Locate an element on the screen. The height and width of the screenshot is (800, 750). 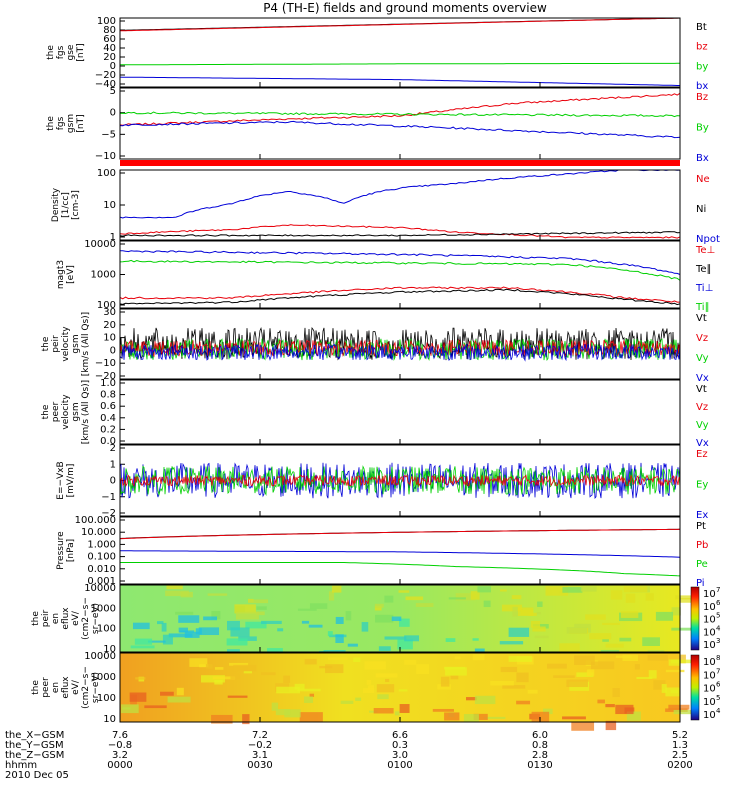
colorbar is located at coordinates (695, 687).